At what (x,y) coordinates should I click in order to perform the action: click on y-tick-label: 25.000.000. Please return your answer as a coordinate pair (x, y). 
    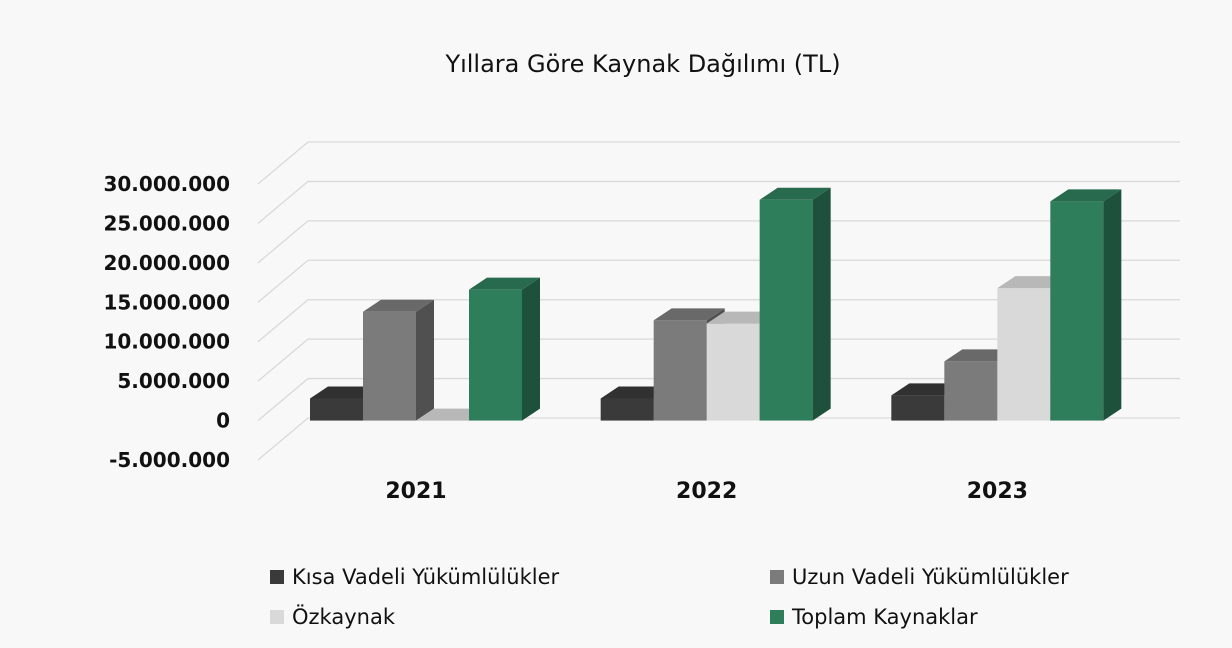
    Looking at the image, I should click on (166, 223).